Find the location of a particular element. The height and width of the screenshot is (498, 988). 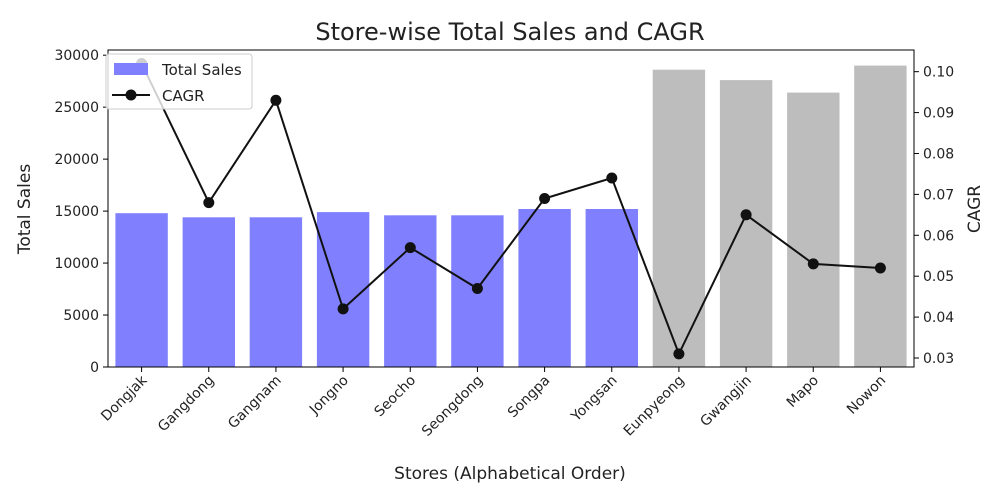

cagr-point-eunpyeong is located at coordinates (679, 354).